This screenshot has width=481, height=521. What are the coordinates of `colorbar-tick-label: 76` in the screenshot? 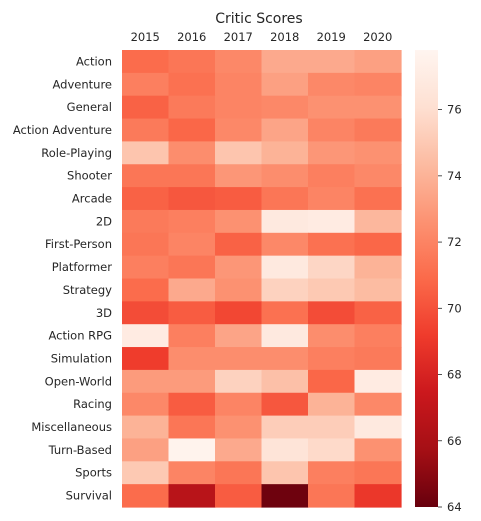 It's located at (454, 110).